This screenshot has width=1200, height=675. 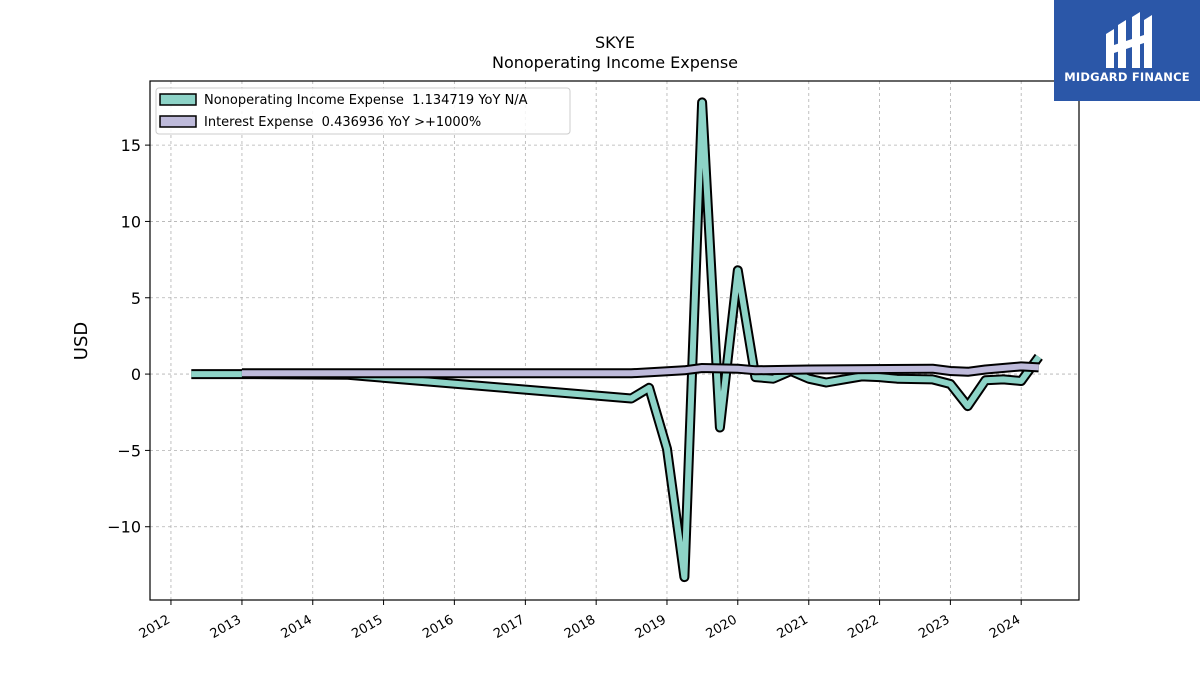 I want to click on x-tick-label: 2015, so click(x=367, y=627).